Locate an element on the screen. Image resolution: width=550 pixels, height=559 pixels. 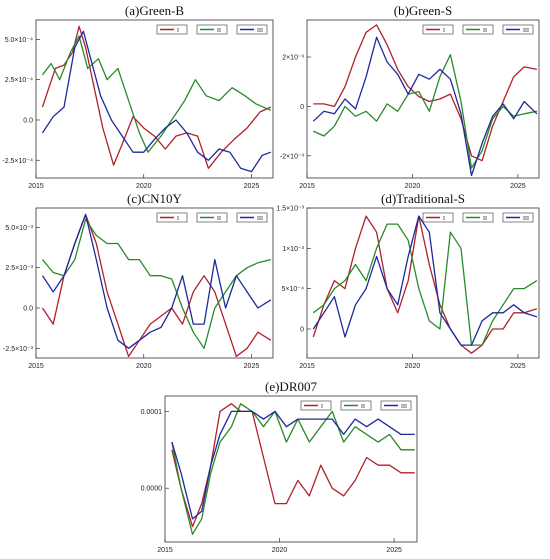
y-tick-label: 5.0×10⁻⁴ is located at coordinates (19, 40).